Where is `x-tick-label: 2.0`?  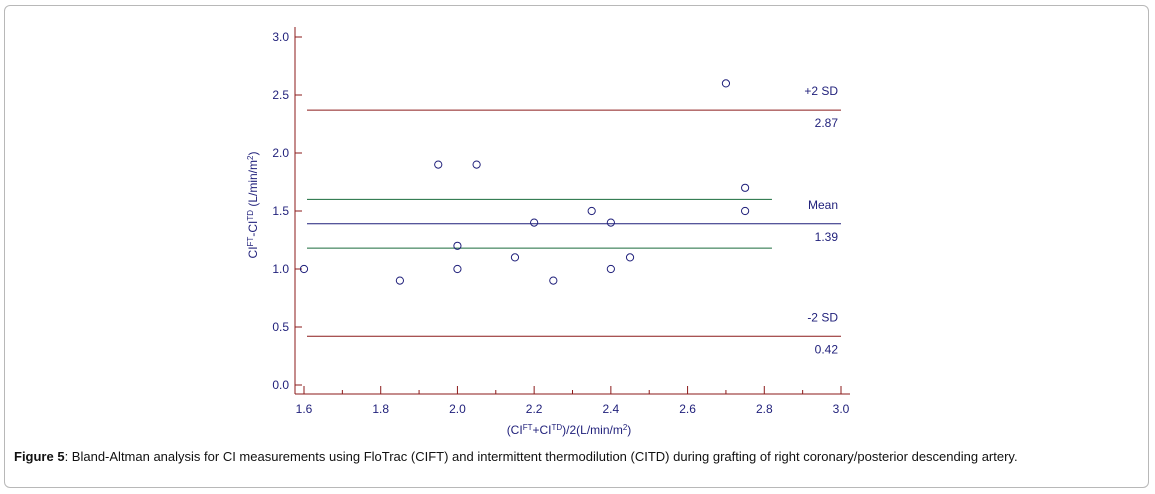 x-tick-label: 2.0 is located at coordinates (457, 409).